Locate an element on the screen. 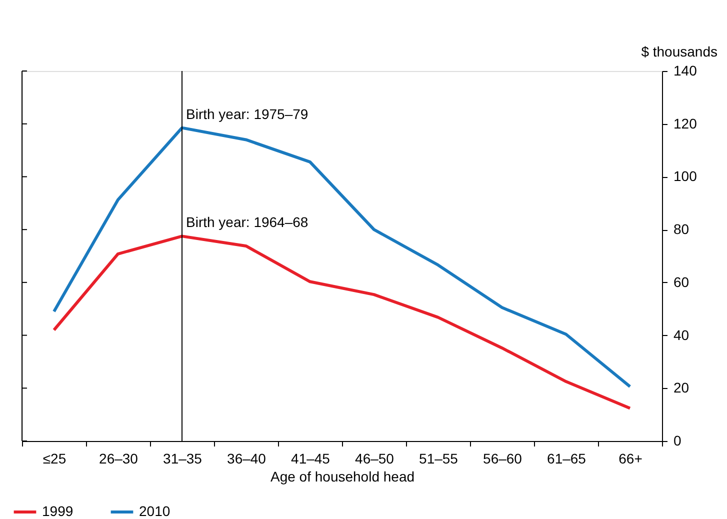  x-tick-label: 46–50 is located at coordinates (374, 458).